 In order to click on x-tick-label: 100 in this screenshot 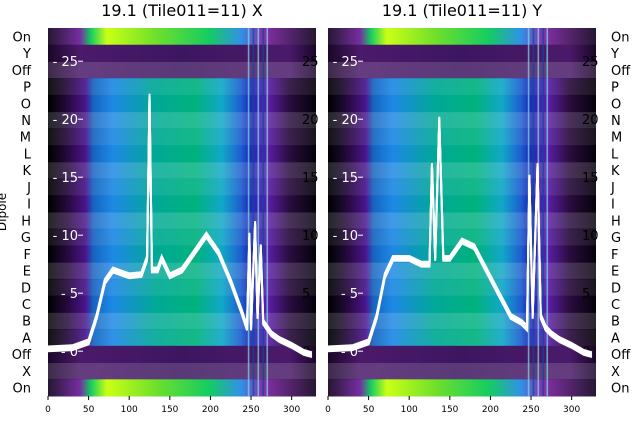, I will do `click(129, 410)`.